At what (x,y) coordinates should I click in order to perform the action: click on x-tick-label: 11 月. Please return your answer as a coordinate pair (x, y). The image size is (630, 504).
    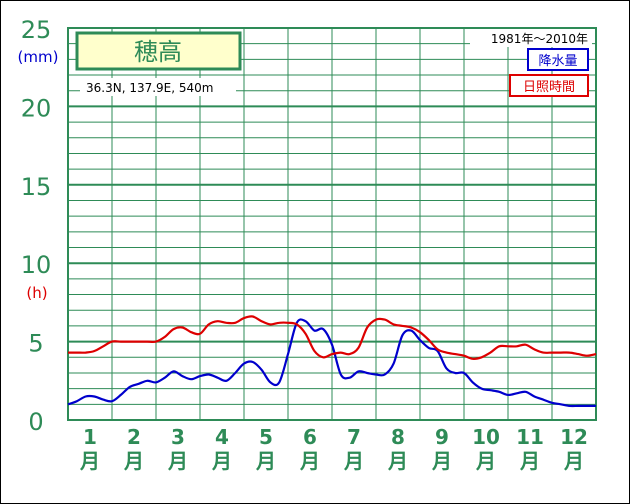
    Looking at the image, I should click on (530, 449).